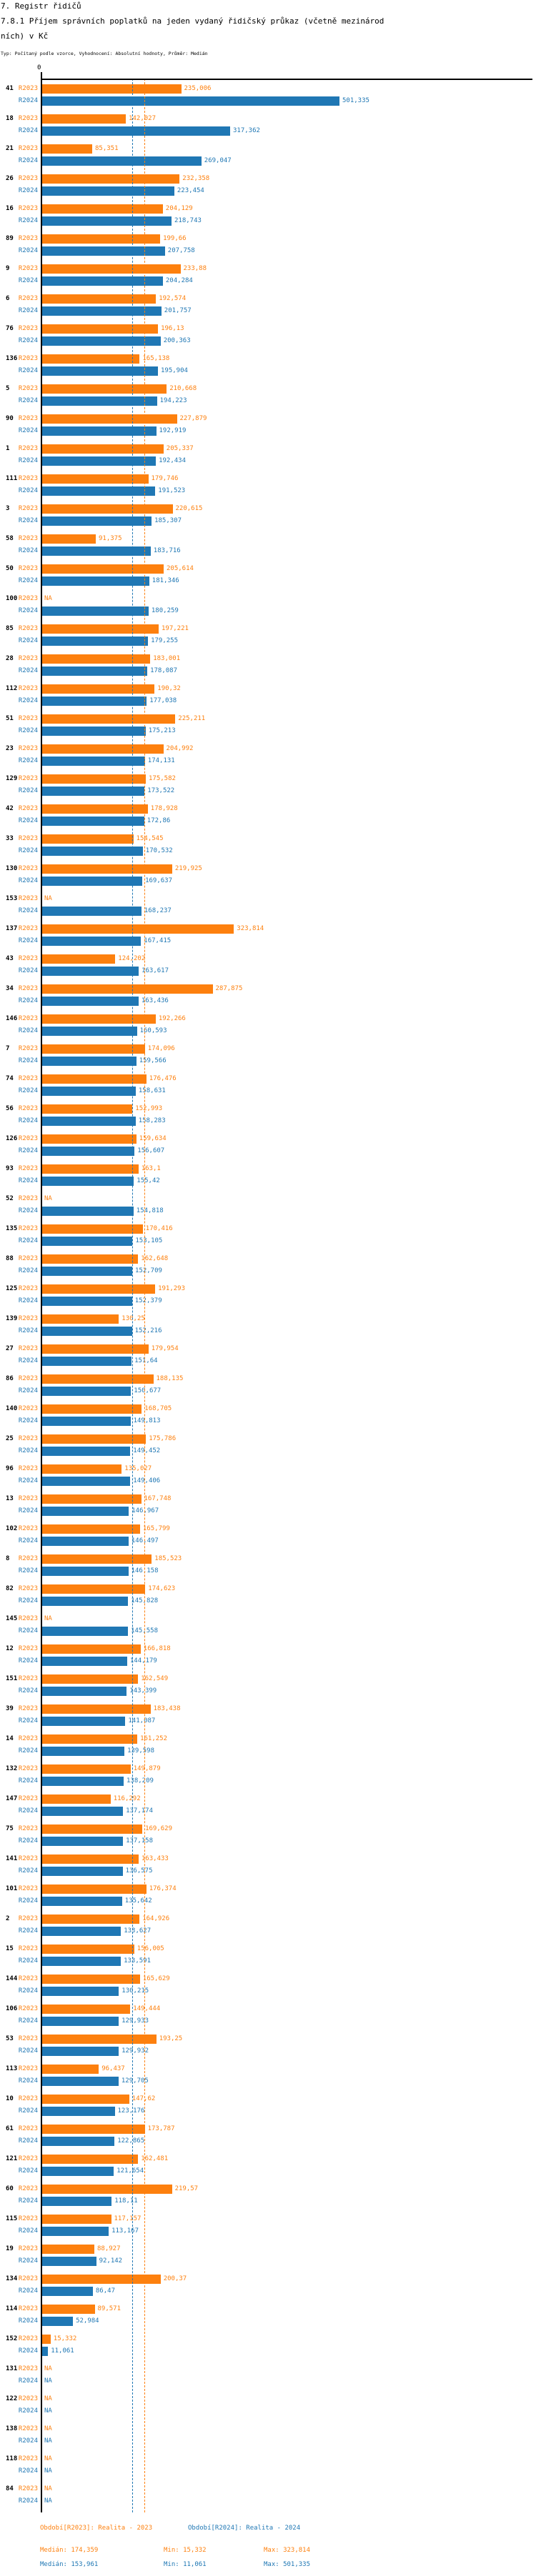  I want to click on r2023-value-label: 162,481, so click(155, 2158).